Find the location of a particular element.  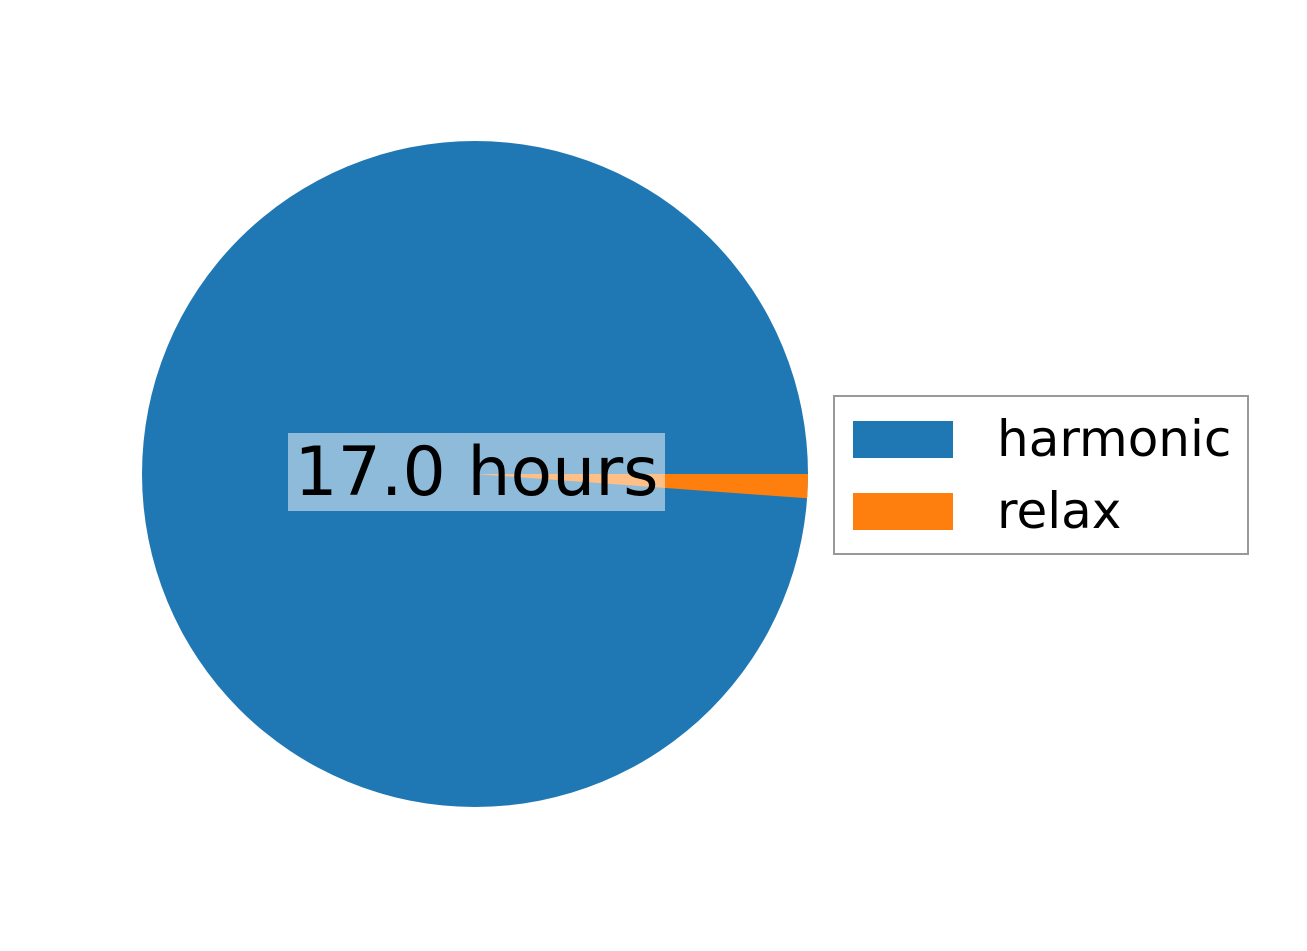

legend-swatch-harmonic is located at coordinates (903, 439).